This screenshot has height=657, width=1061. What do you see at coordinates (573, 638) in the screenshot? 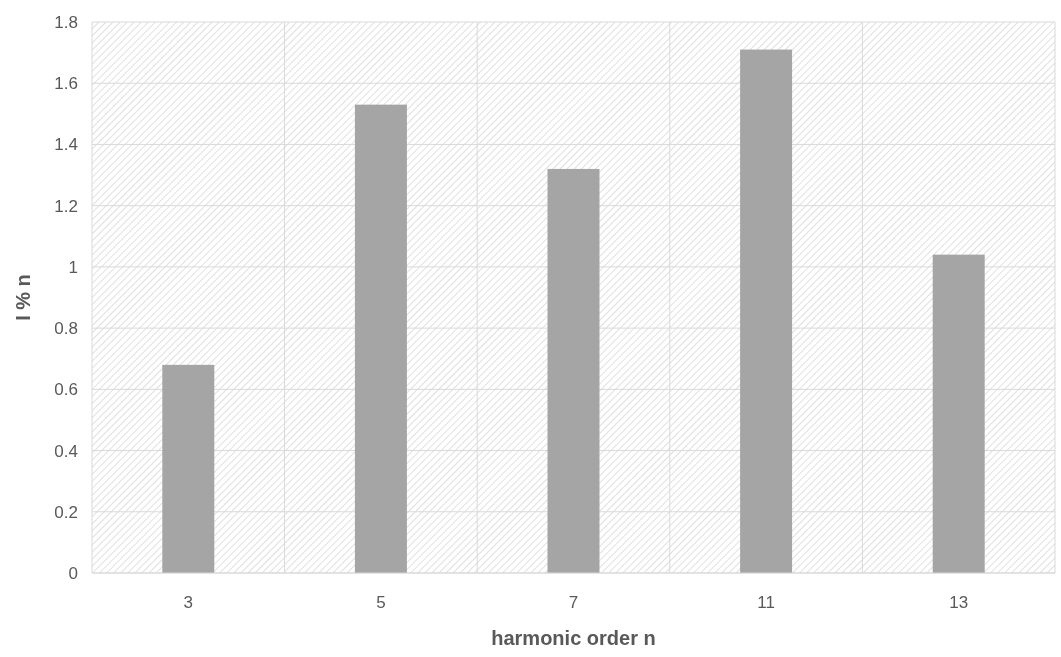
I see `x-axis-title: harmonic order n` at bounding box center [573, 638].